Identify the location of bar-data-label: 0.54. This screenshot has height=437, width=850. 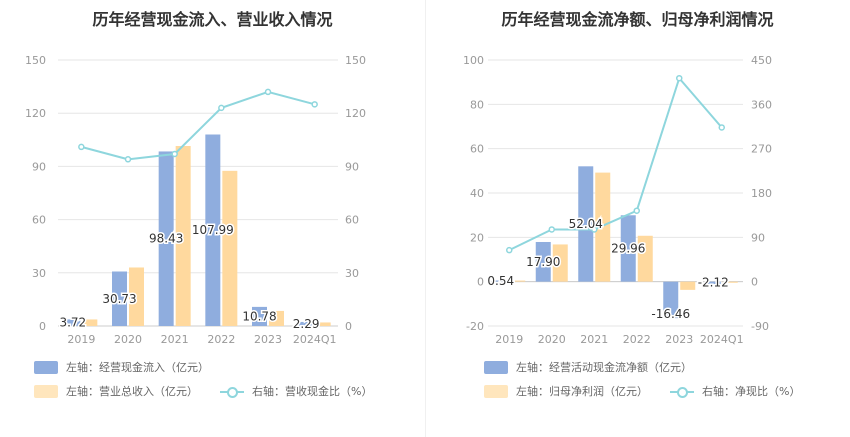
(500, 281).